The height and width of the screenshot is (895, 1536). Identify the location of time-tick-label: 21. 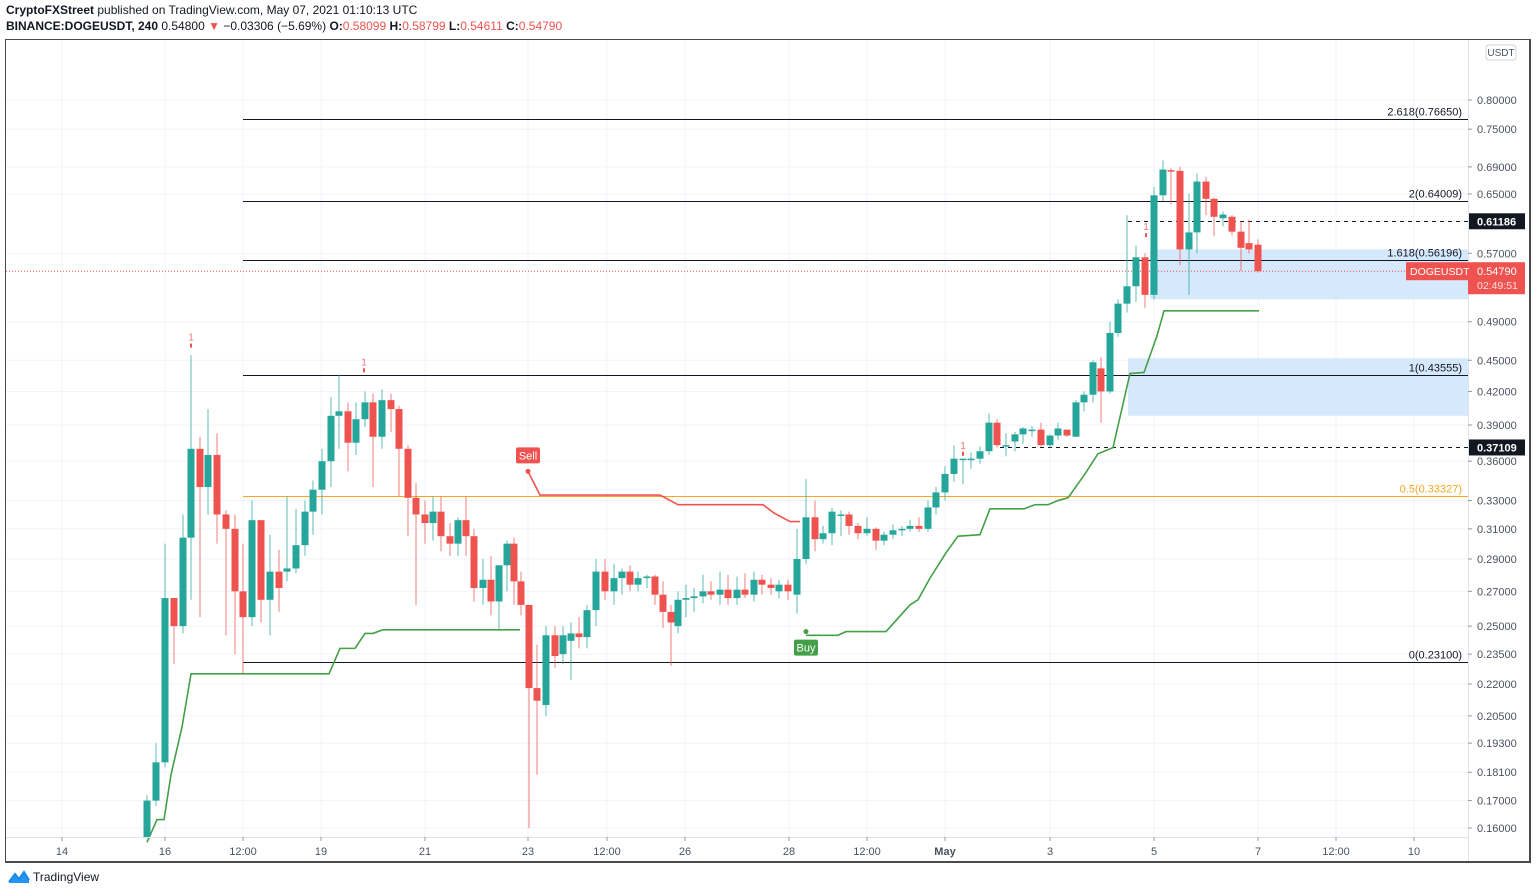
(425, 852).